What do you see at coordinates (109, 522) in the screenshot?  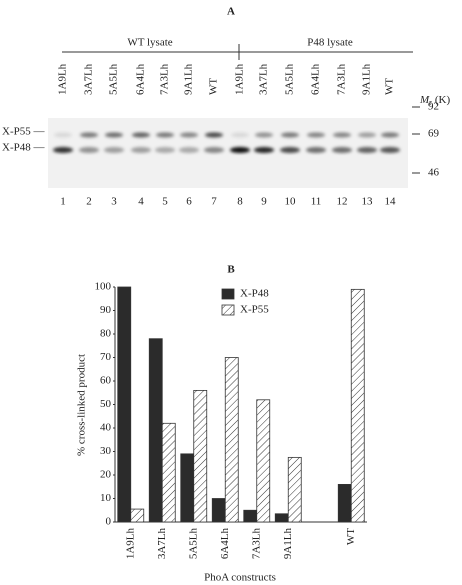 I see `y-tick-label: 0` at bounding box center [109, 522].